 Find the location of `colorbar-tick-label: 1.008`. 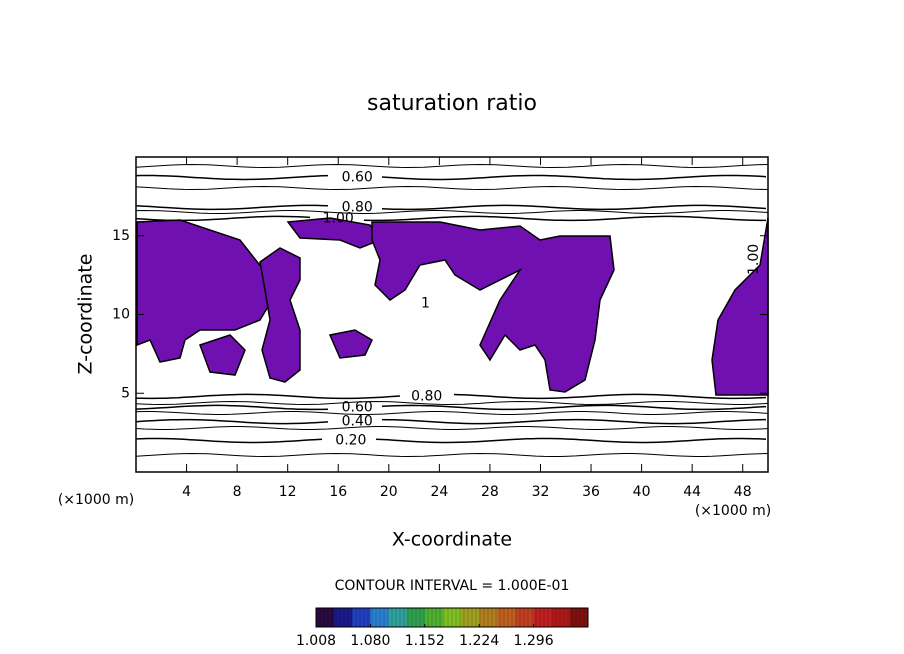

colorbar-tick-label: 1.008 is located at coordinates (316, 641).